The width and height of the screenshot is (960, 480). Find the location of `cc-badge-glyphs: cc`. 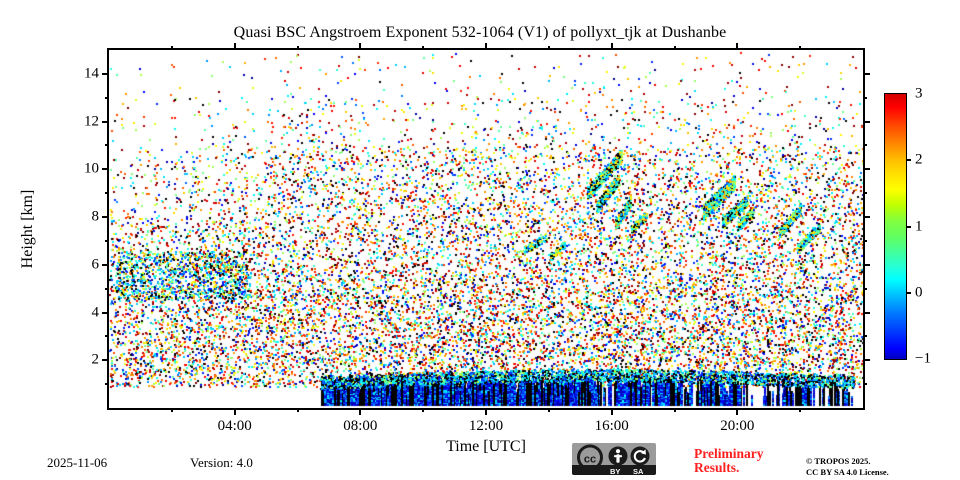

cc-badge-glyphs: cc is located at coordinates (613, 457).